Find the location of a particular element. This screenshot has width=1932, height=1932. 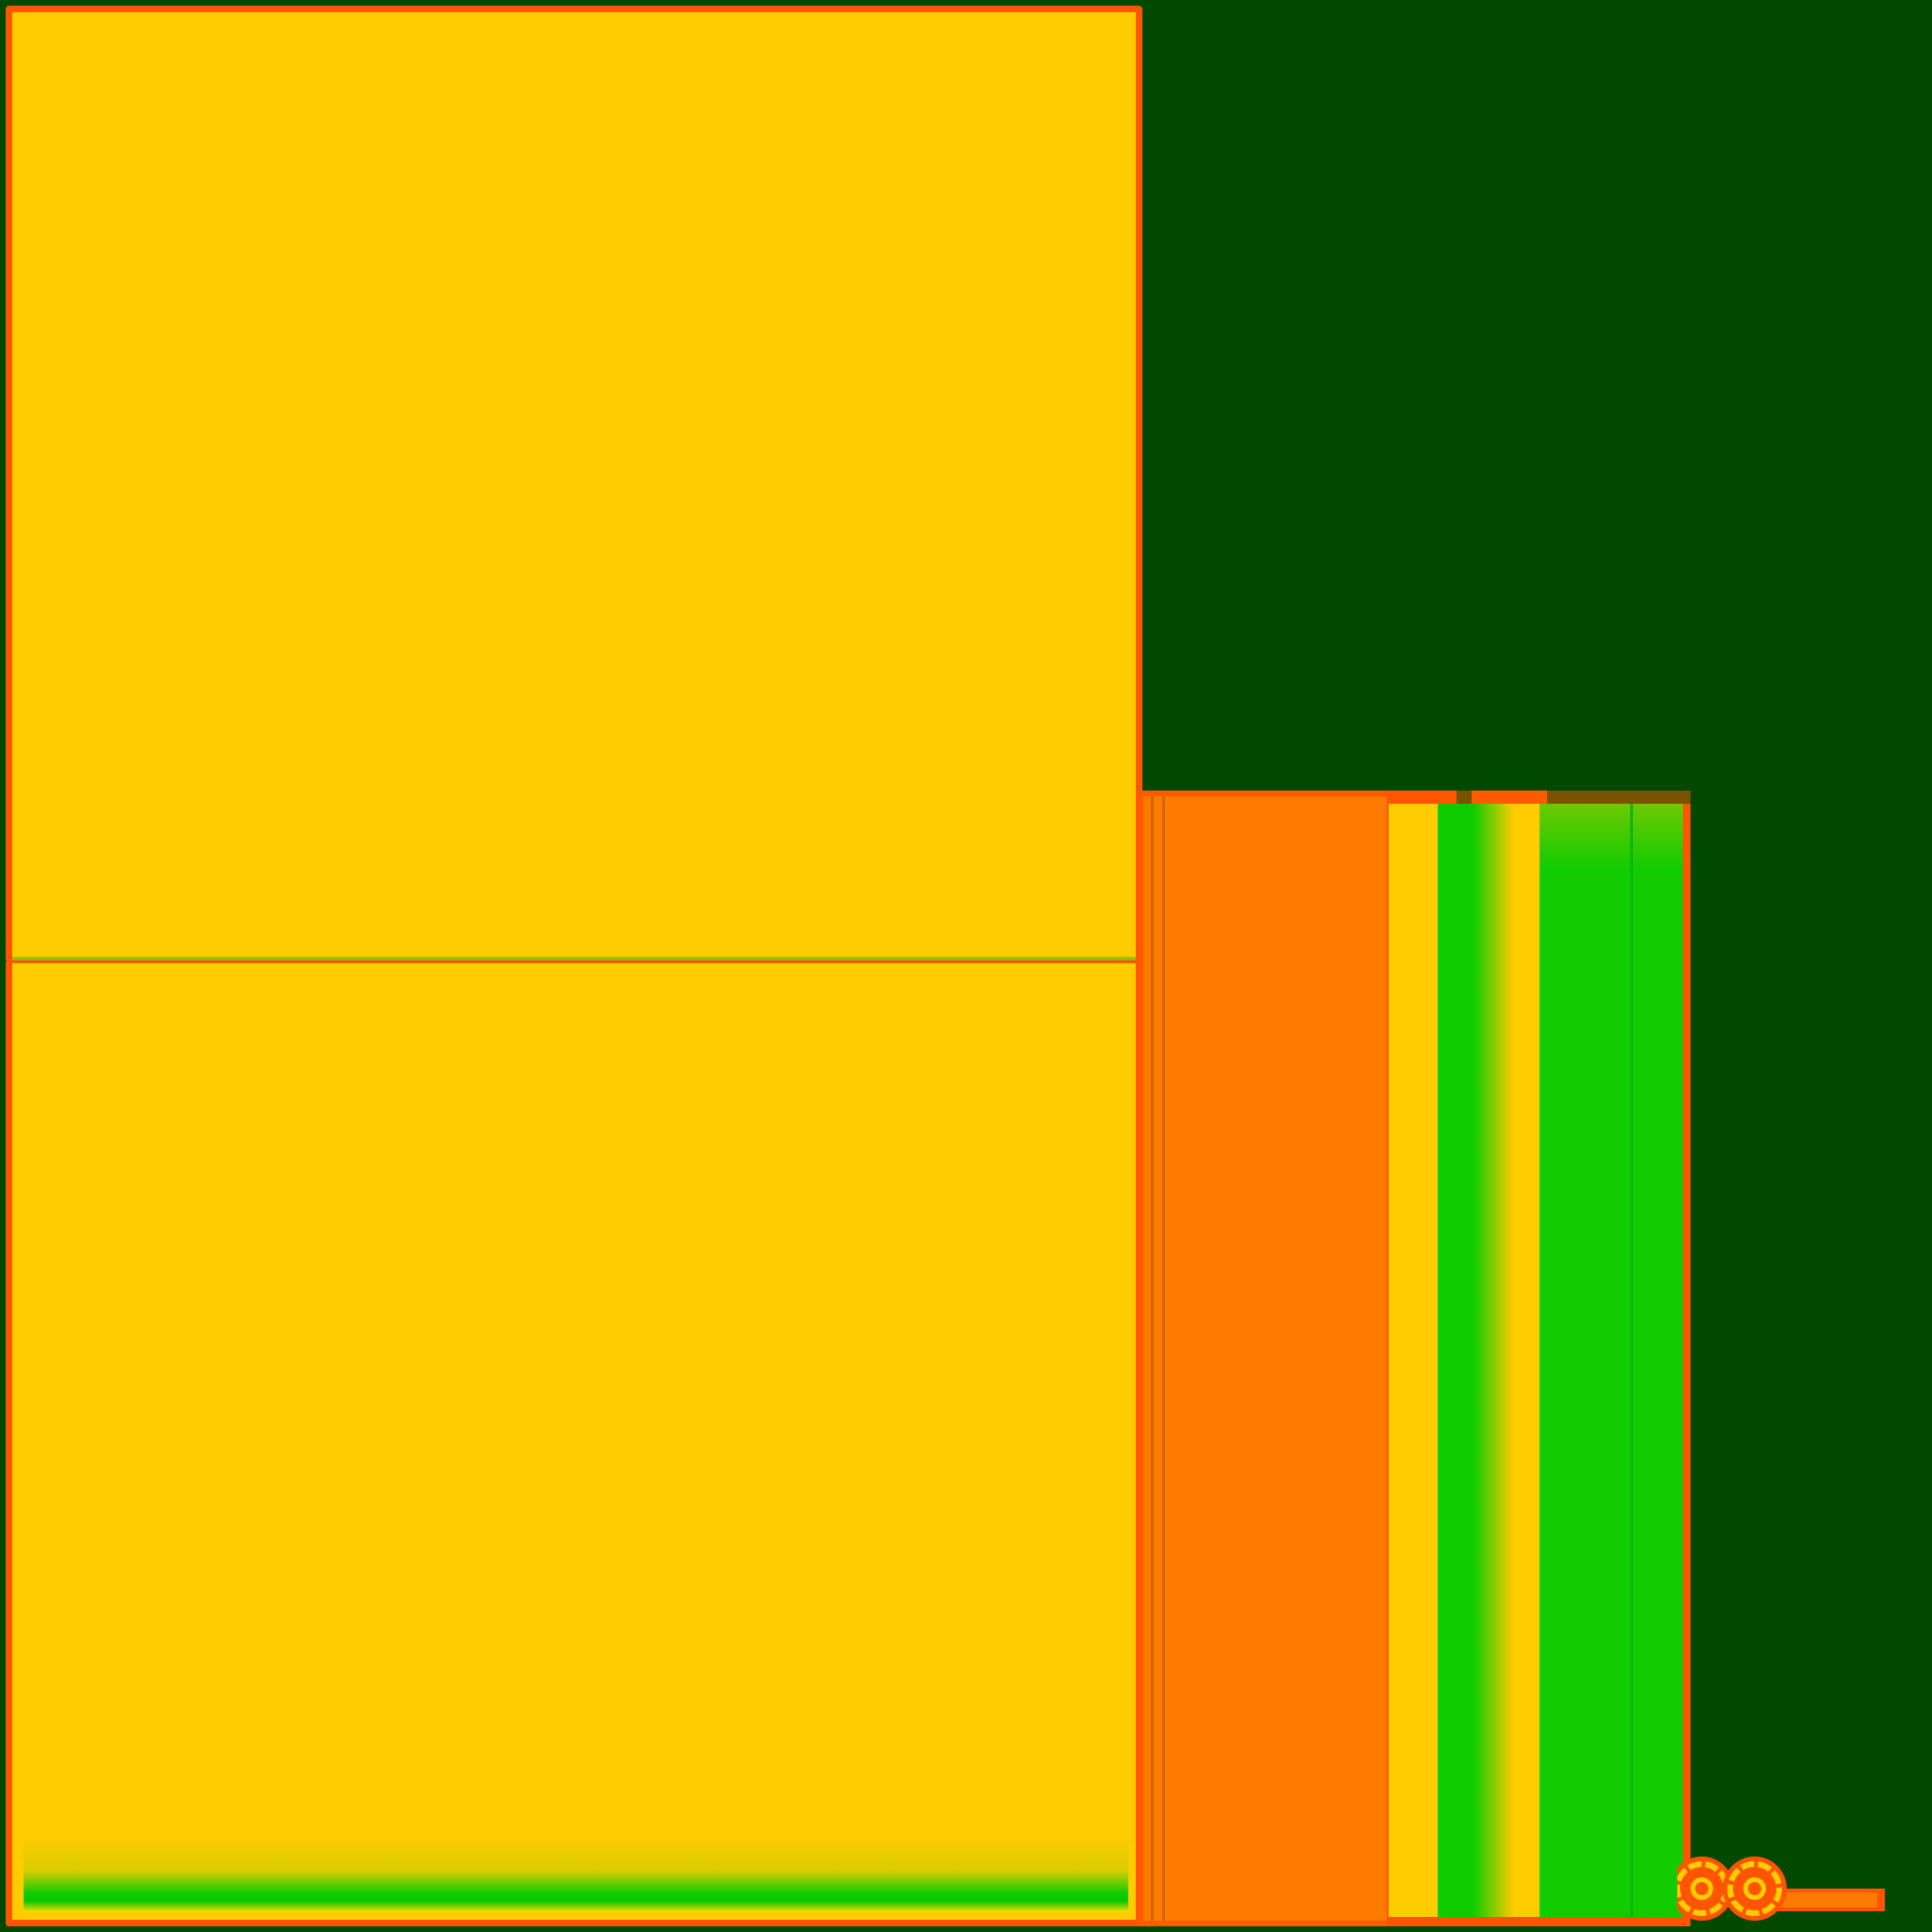

green-yellow-gradient-column is located at coordinates (1489, 1361).